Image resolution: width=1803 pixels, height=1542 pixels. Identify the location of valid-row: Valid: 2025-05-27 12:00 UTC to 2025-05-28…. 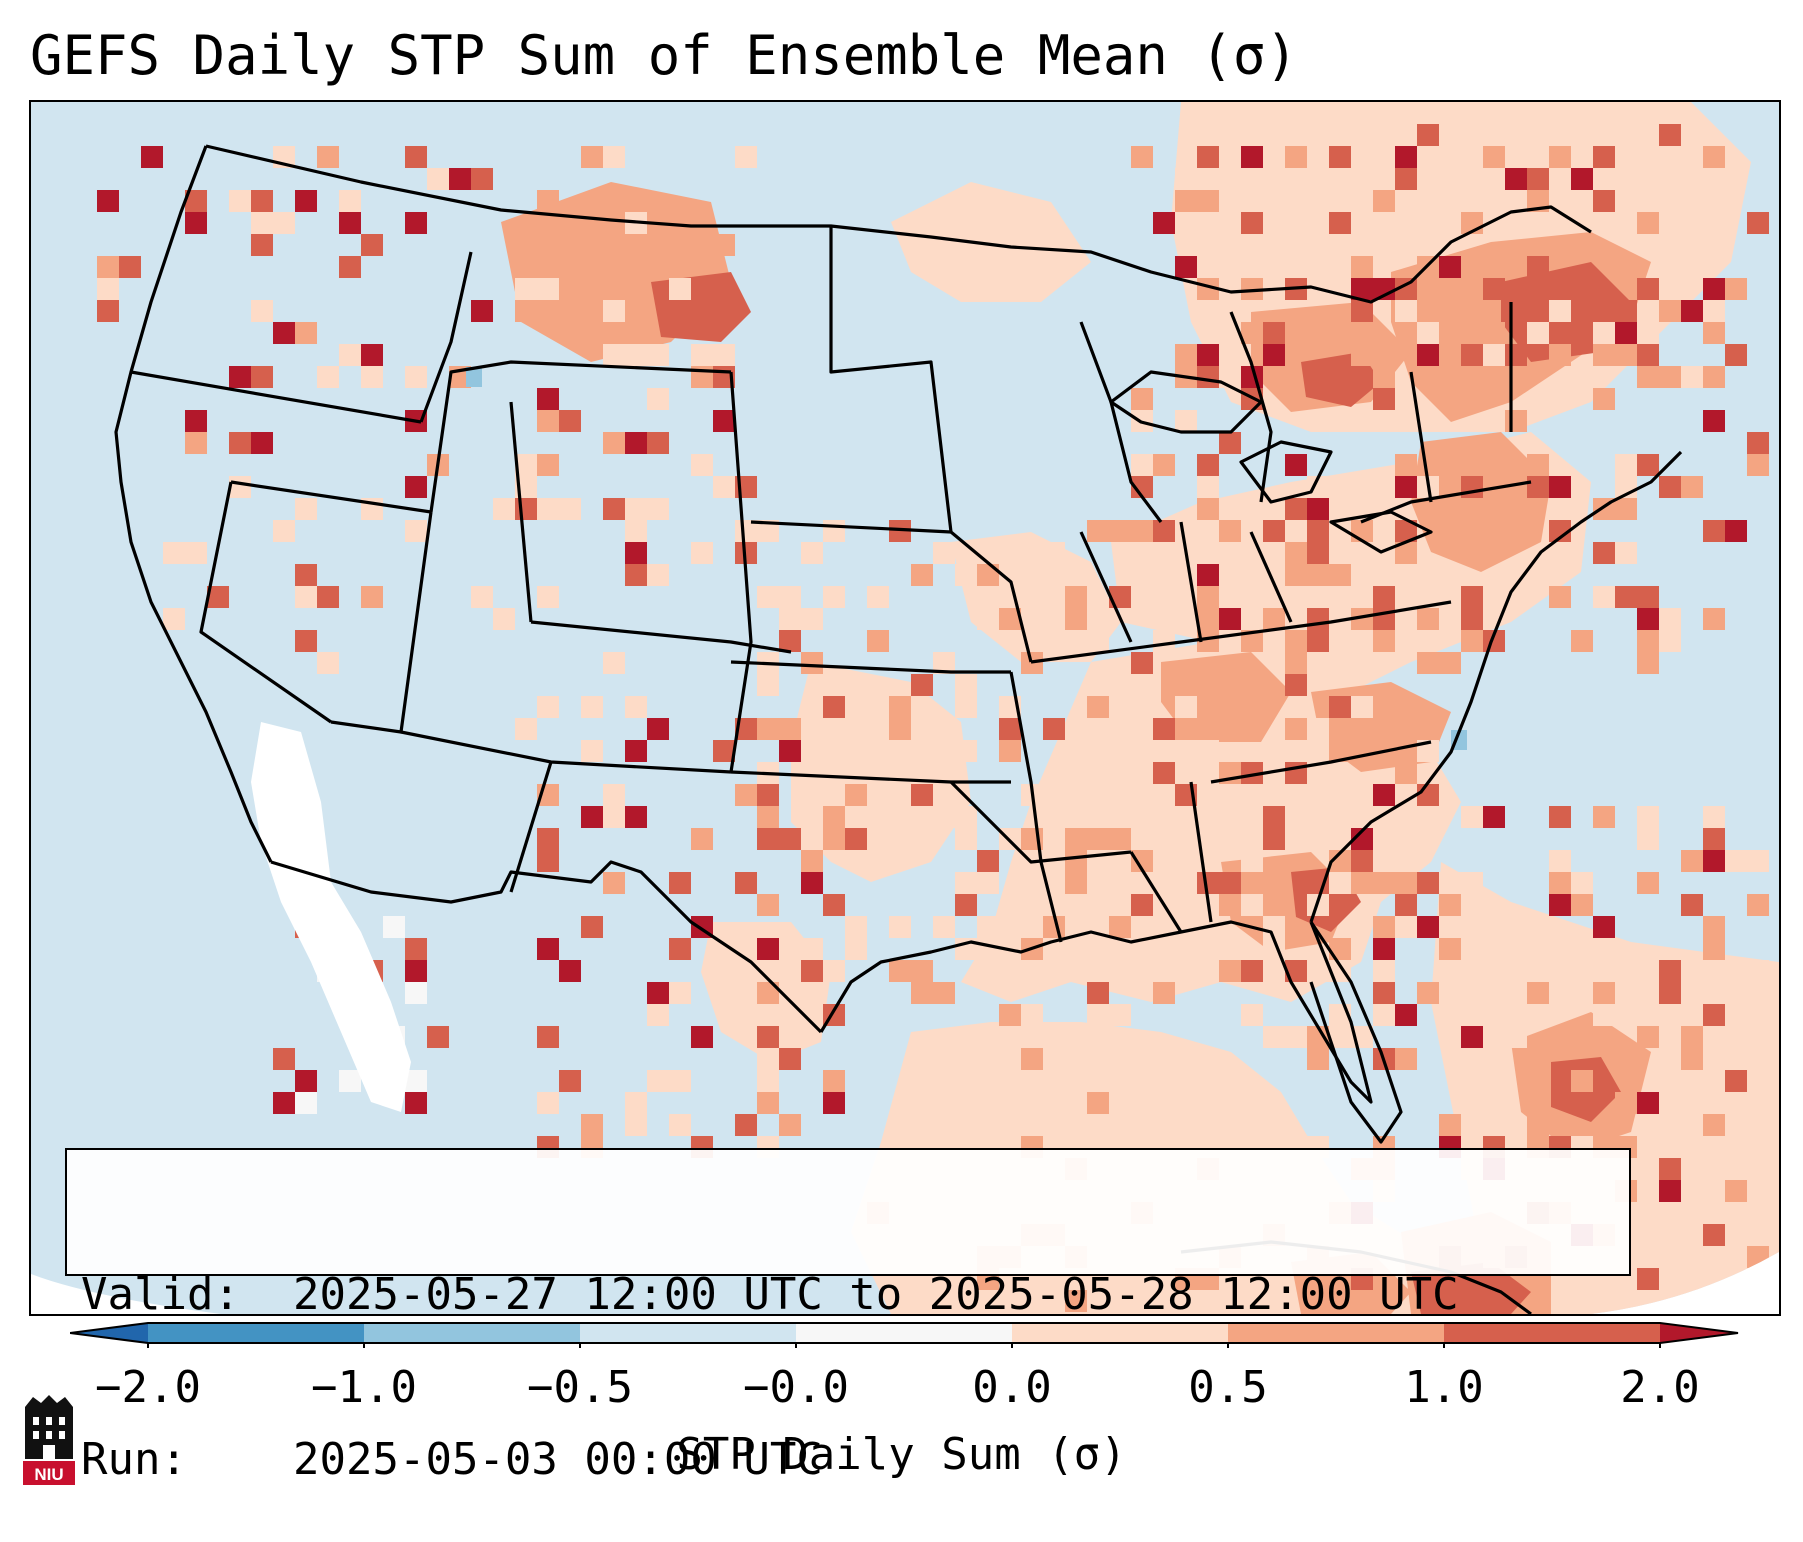
(855, 1294).